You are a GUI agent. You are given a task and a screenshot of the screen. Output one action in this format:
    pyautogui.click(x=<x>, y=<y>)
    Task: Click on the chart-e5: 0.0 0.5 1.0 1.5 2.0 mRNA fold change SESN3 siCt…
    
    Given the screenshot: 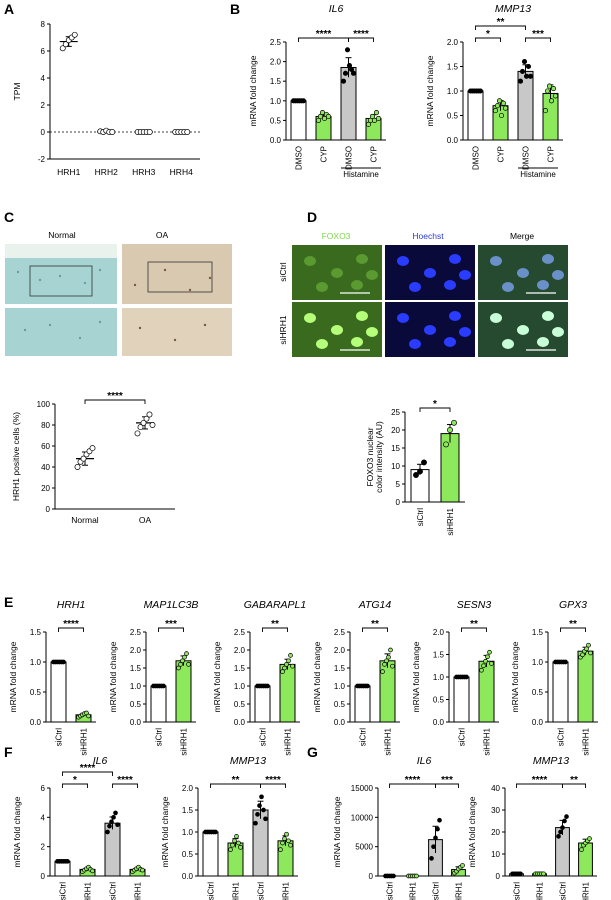 What is the action you would take?
    pyautogui.click(x=455, y=677)
    